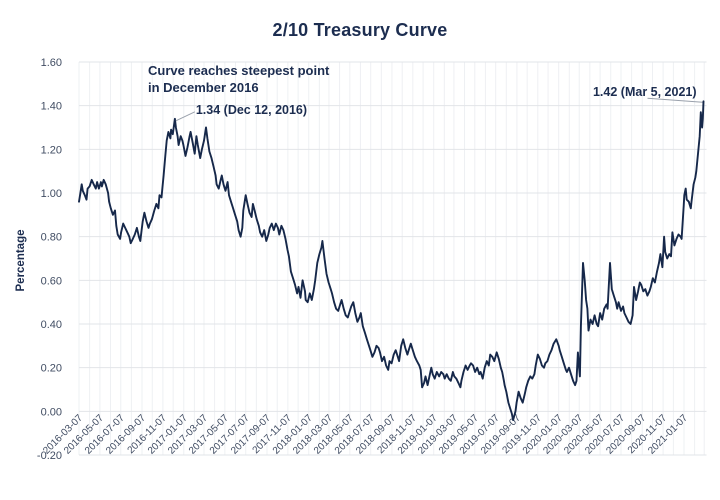 Image resolution: width=720 pixels, height=500 pixels. What do you see at coordinates (51, 63) in the screenshot?
I see `y-tick-label: 1.60` at bounding box center [51, 63].